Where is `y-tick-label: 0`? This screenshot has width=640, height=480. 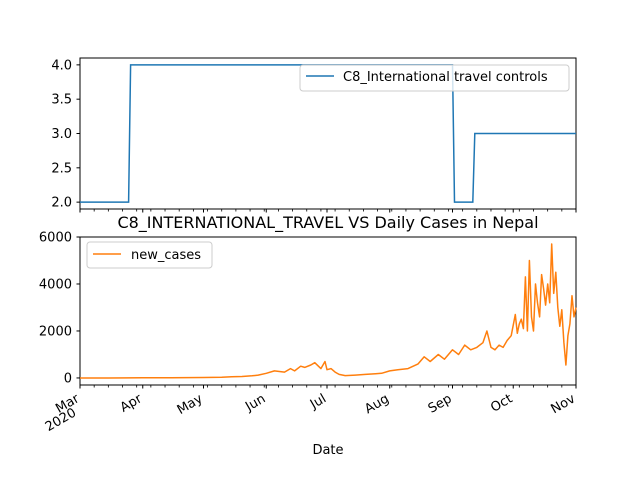 y-tick-label: 0 is located at coordinates (68, 378).